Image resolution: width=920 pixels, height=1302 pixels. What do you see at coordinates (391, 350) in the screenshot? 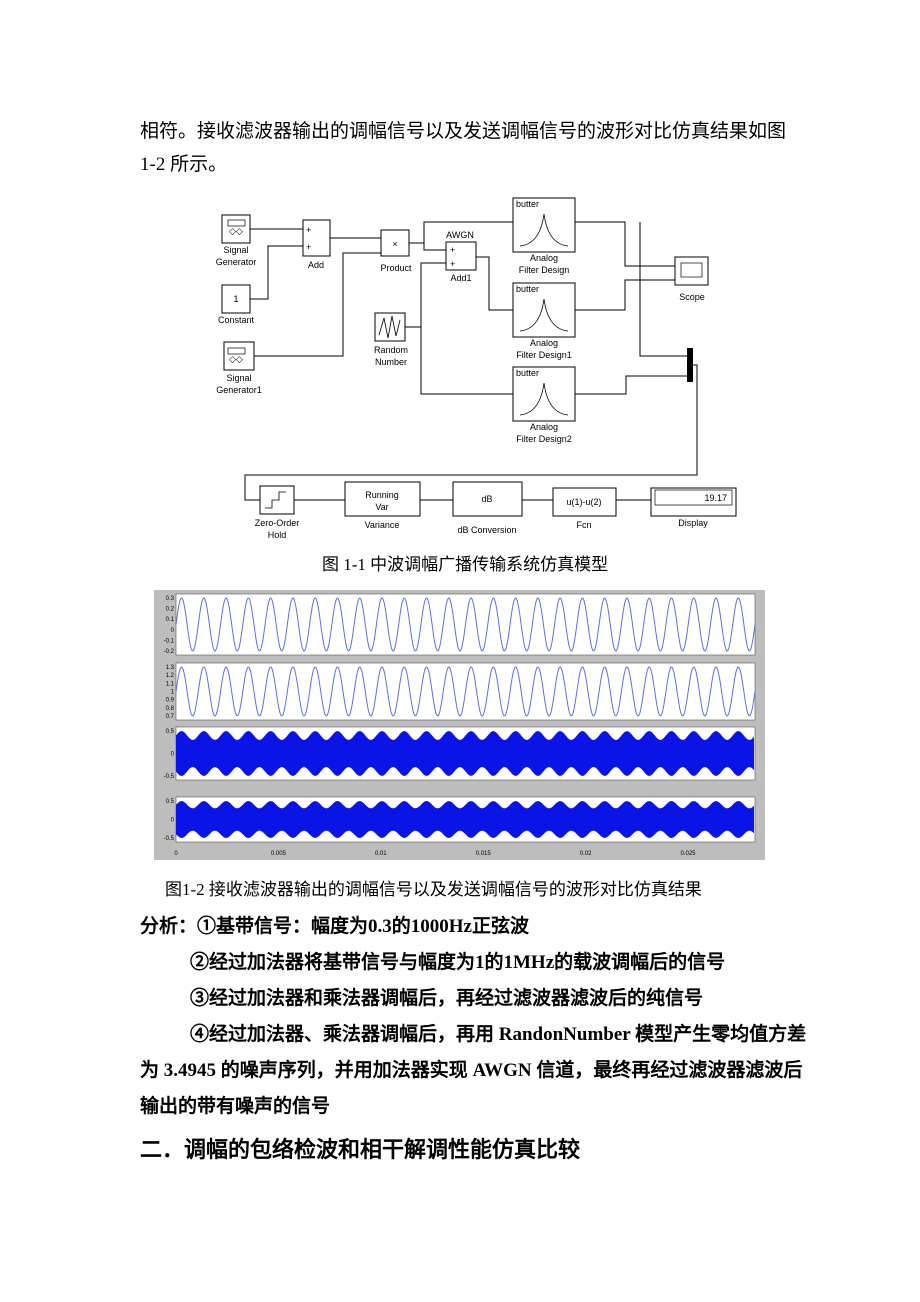
I see `block-label: Random` at bounding box center [391, 350].